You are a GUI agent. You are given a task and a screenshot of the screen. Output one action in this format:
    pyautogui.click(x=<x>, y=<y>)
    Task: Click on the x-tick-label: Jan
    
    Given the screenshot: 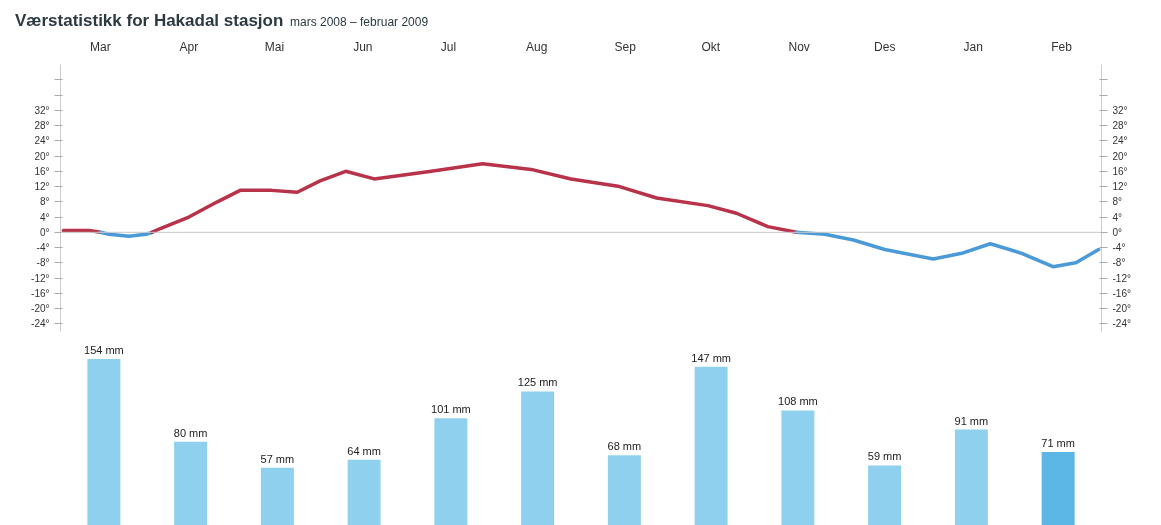 What is the action you would take?
    pyautogui.click(x=973, y=46)
    